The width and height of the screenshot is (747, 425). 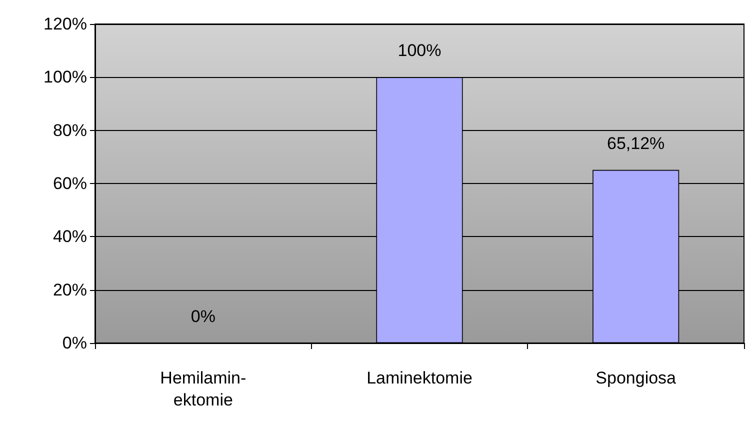 What do you see at coordinates (203, 316) in the screenshot?
I see `data-label: 0%` at bounding box center [203, 316].